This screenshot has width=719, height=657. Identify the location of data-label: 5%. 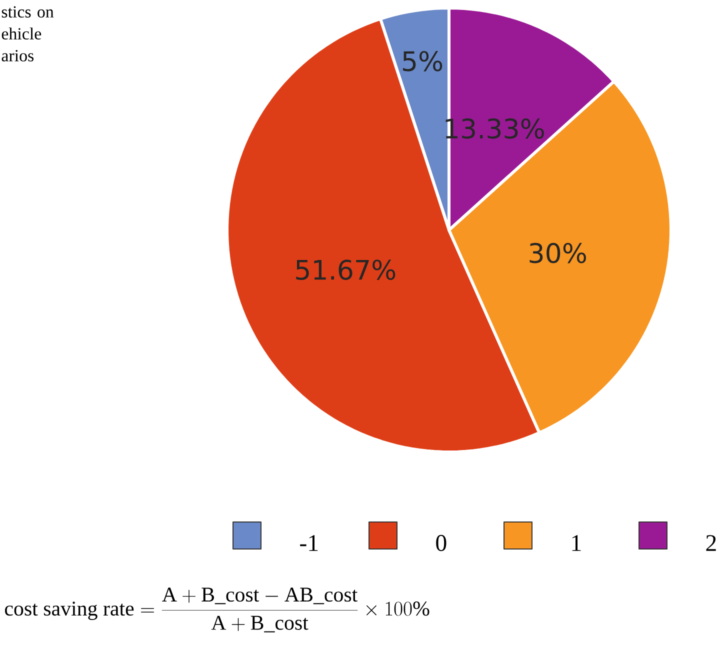
(422, 61).